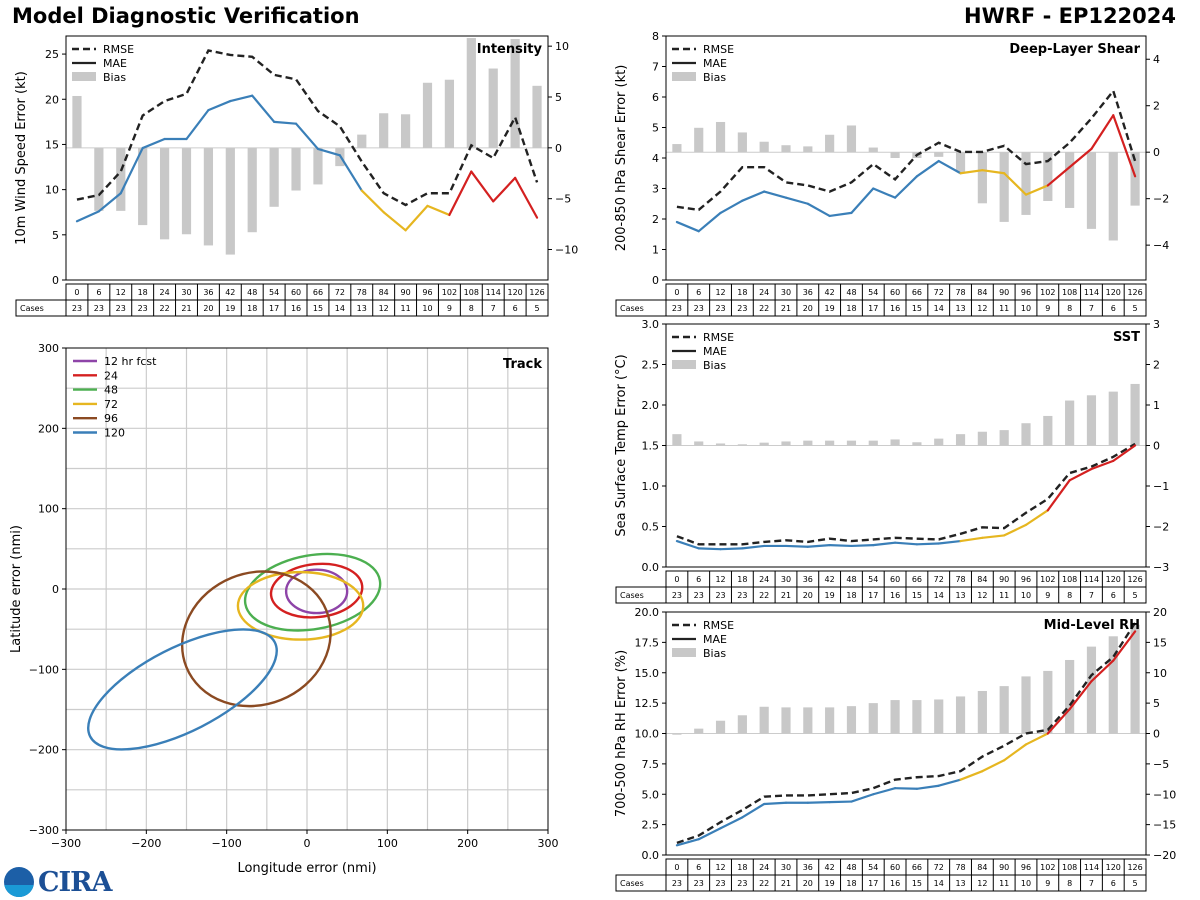 This screenshot has height=900, width=1200. Describe the element at coordinates (274, 308) in the screenshot. I see `cases-cell: 17` at that location.